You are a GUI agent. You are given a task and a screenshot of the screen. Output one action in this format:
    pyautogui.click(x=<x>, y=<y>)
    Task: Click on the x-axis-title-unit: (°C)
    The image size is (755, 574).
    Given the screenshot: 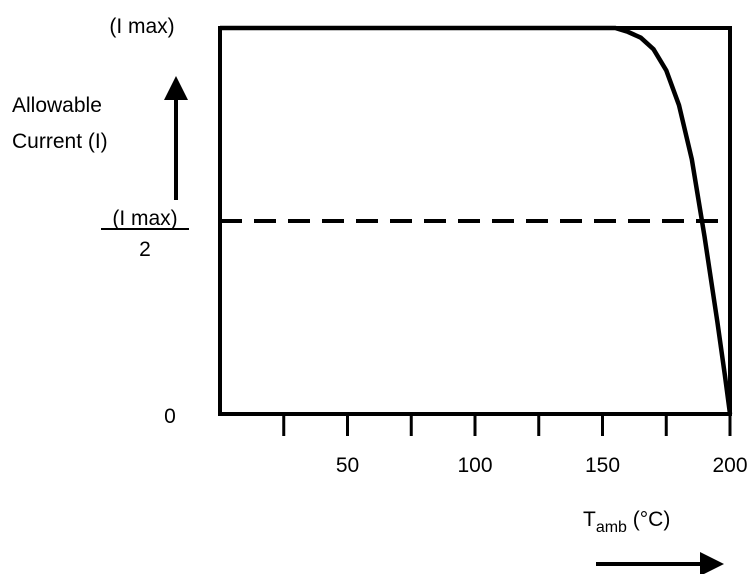 What is the action you would take?
    pyautogui.click(x=648, y=519)
    